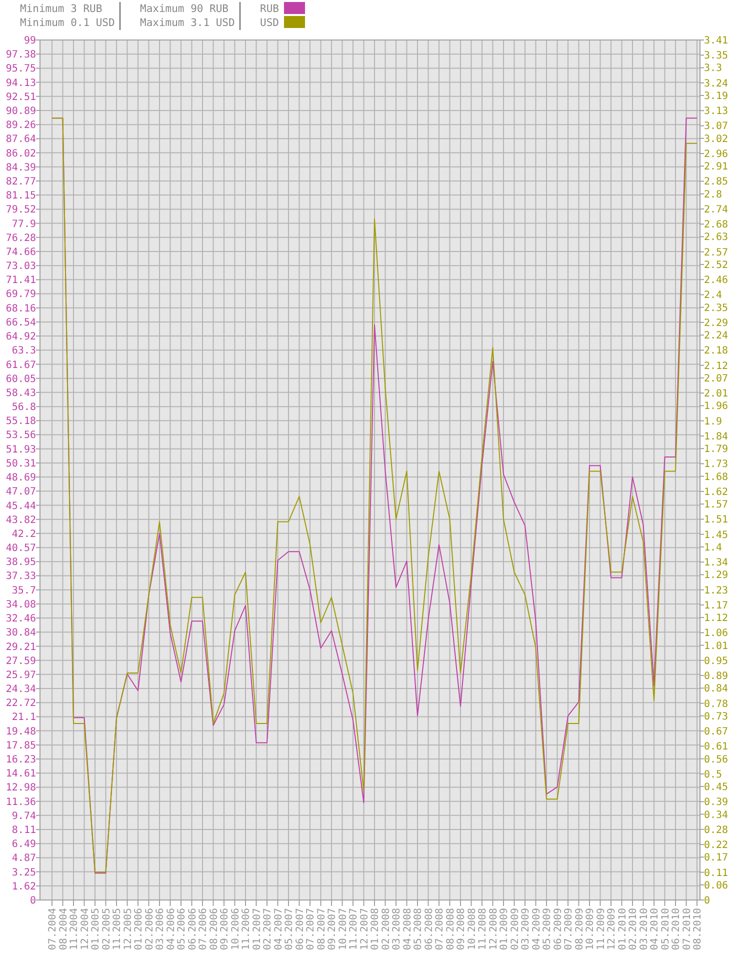 This screenshot has width=740, height=980. I want to click on y-tick-label: 73.03, so click(21, 266).